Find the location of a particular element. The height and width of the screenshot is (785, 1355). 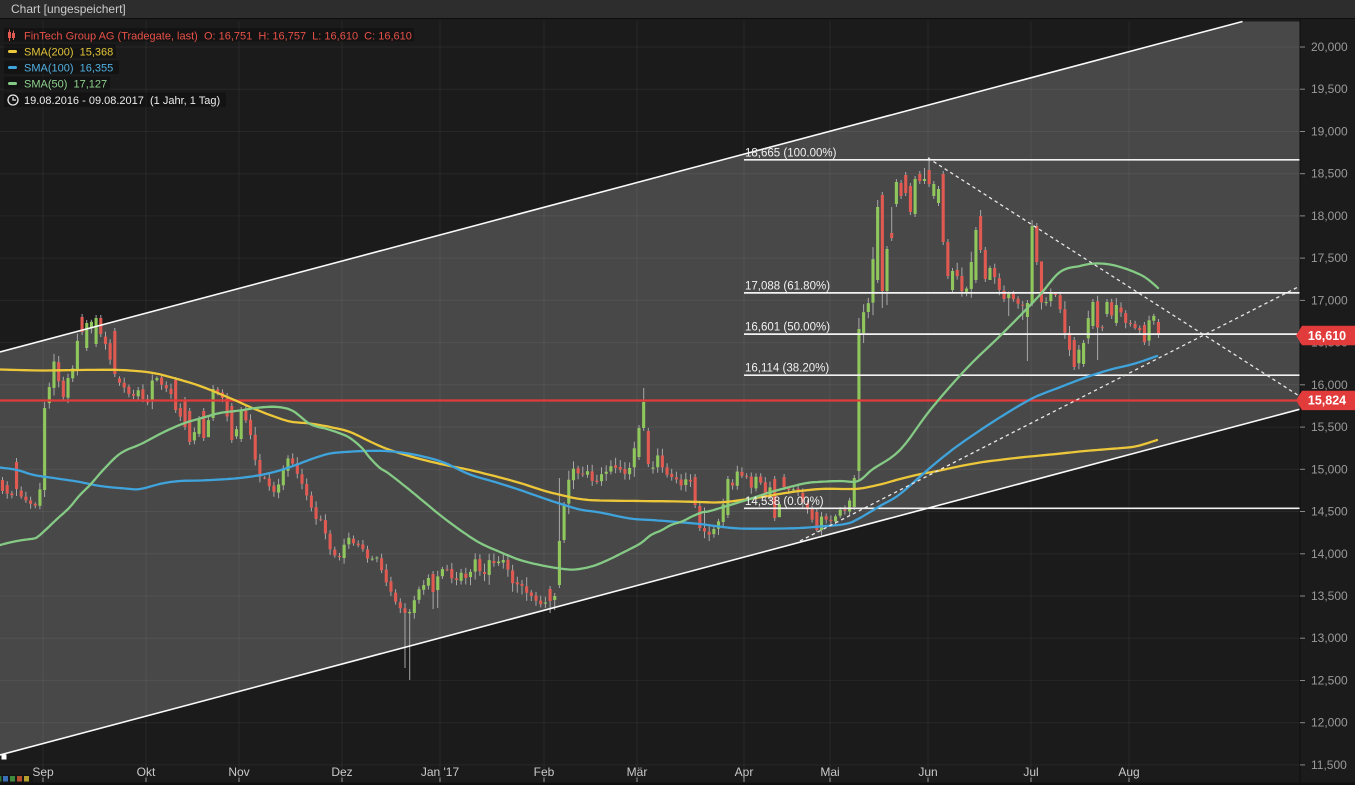

svg-text: 15,500 is located at coordinates (1329, 427).